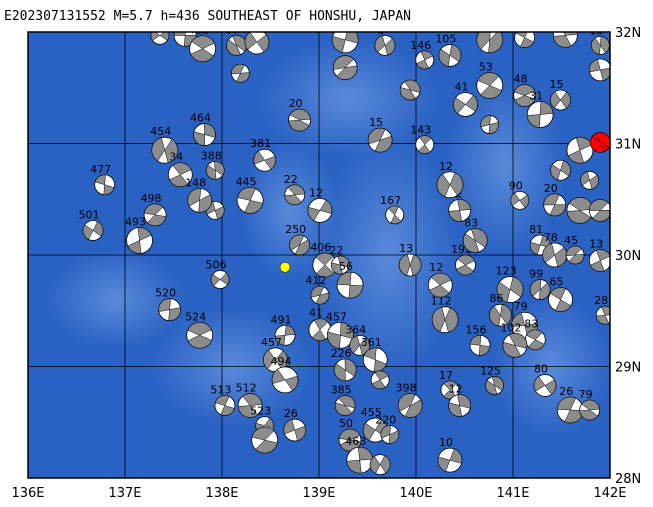  Describe the element at coordinates (541, 368) in the screenshot. I see `depth-label: 80` at that location.